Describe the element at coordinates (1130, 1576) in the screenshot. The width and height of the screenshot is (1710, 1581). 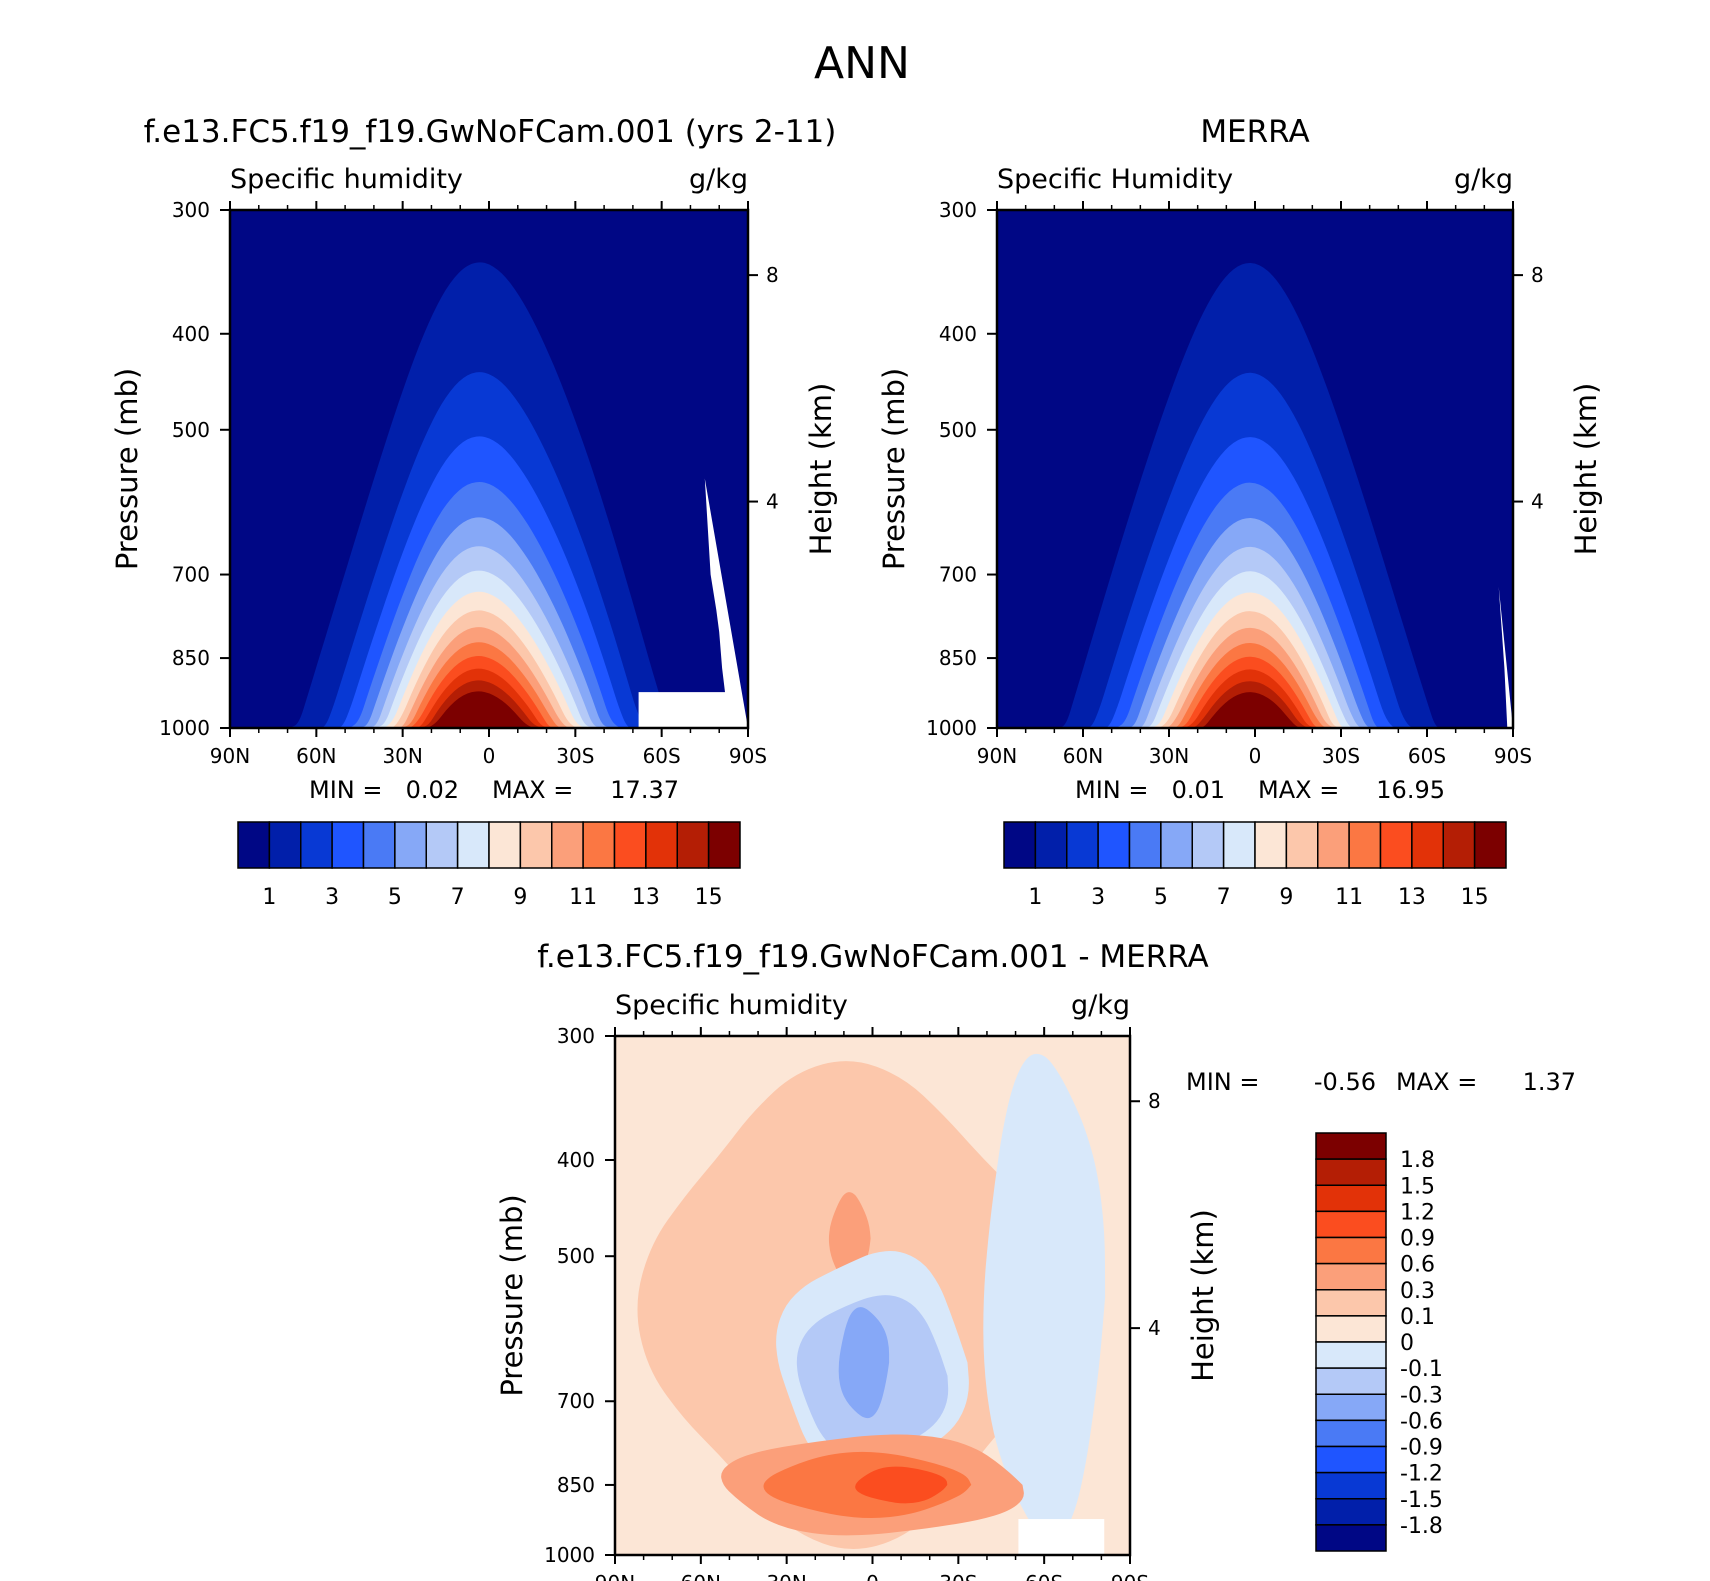
I see `x-tick-label: 90S` at that location.